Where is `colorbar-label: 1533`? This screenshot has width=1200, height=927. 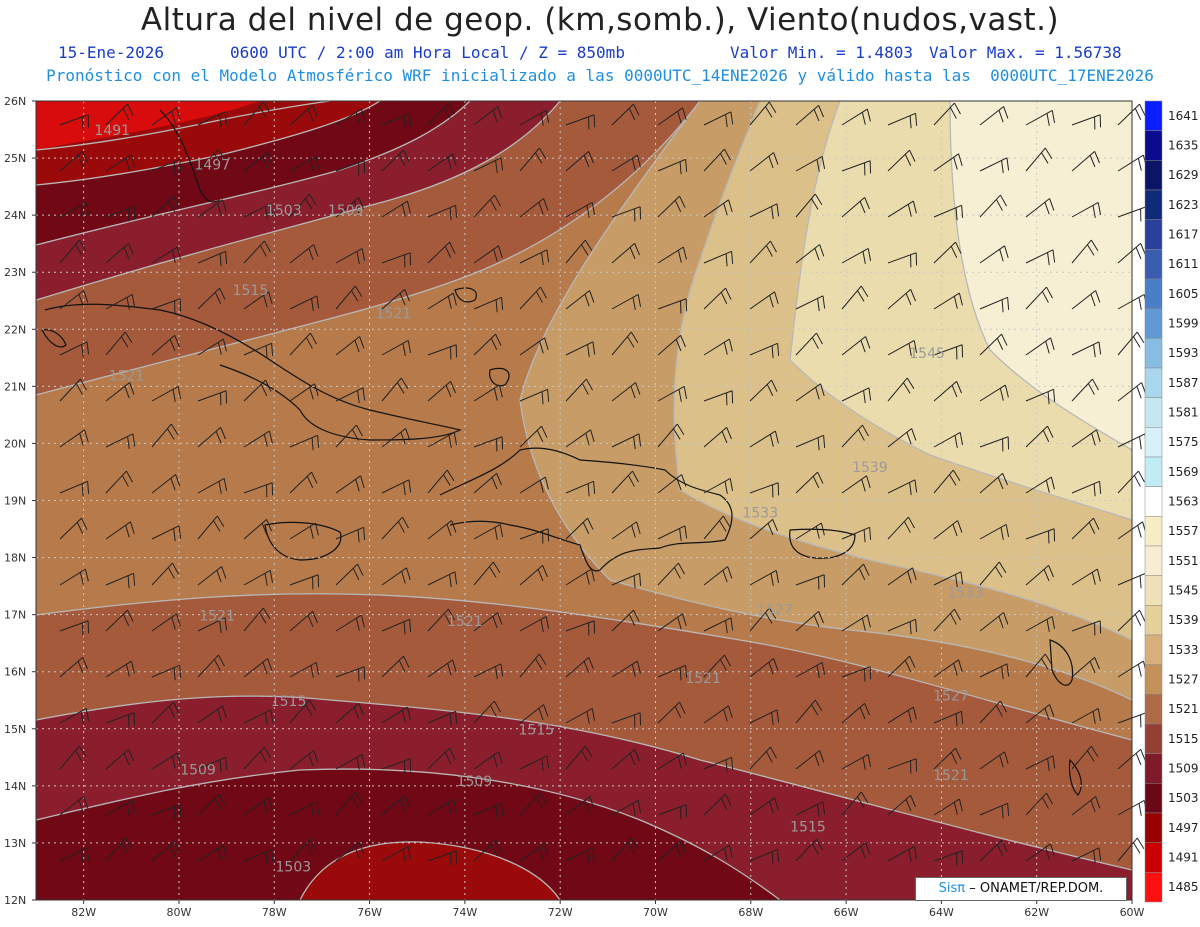
colorbar-label: 1533 is located at coordinates (1183, 650).